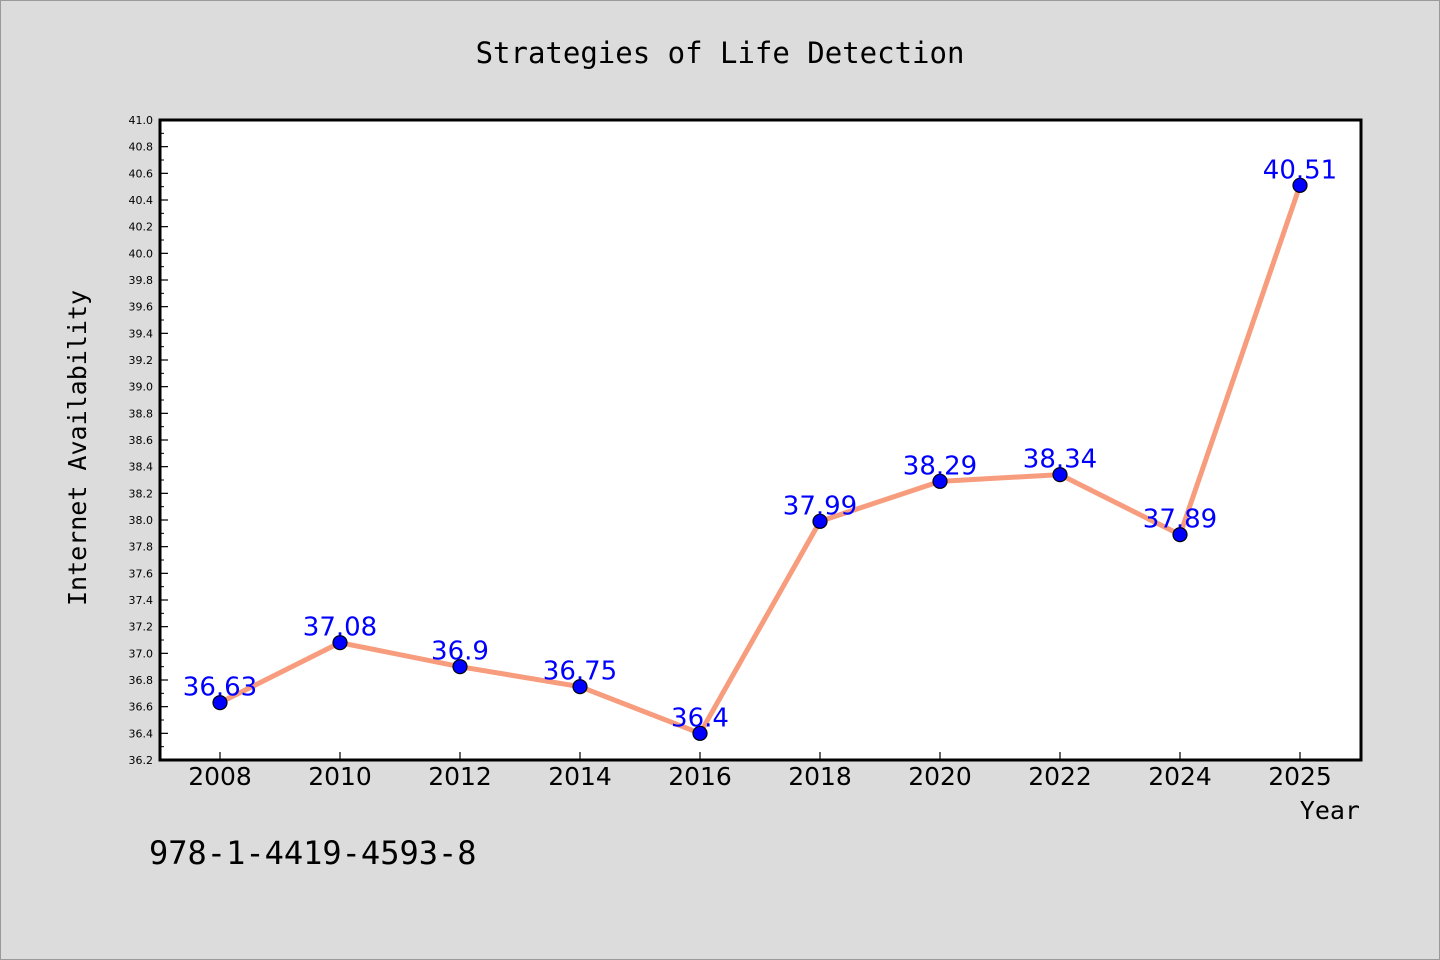 The width and height of the screenshot is (1440, 960). What do you see at coordinates (1180, 776) in the screenshot?
I see `x-tick-label: 2024` at bounding box center [1180, 776].